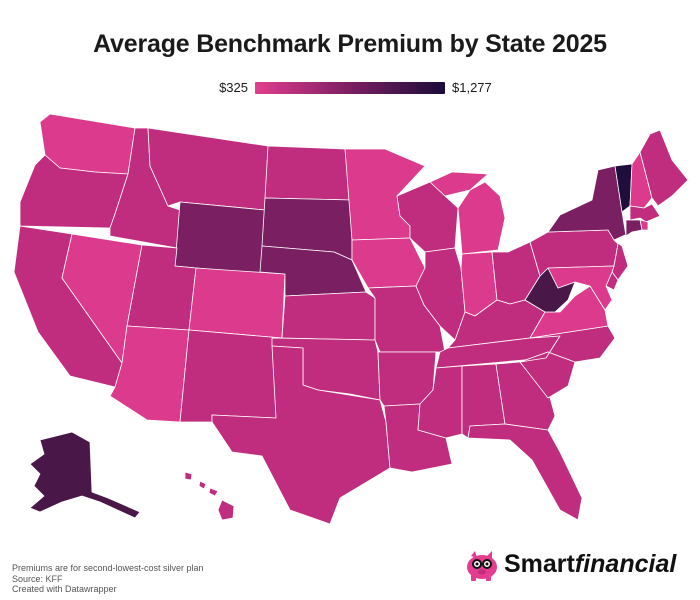 The width and height of the screenshot is (700, 600). I want to click on legend-gradient-bar, so click(350, 88).